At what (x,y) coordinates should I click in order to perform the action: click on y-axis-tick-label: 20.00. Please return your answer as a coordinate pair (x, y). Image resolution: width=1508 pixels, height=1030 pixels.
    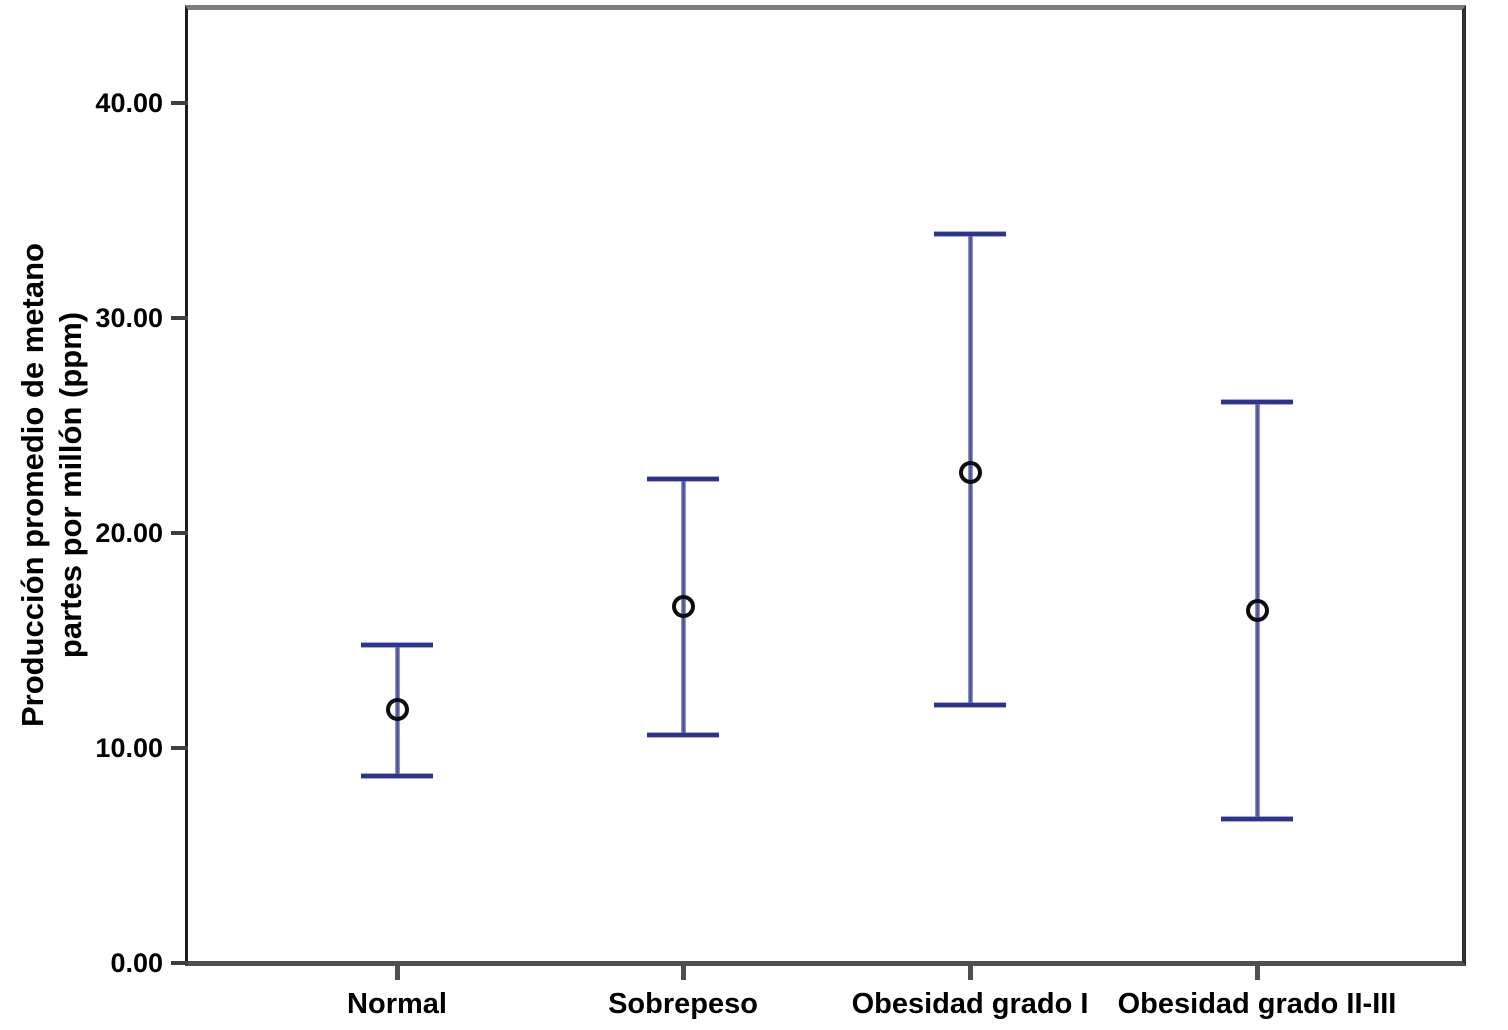
    Looking at the image, I should click on (129, 533).